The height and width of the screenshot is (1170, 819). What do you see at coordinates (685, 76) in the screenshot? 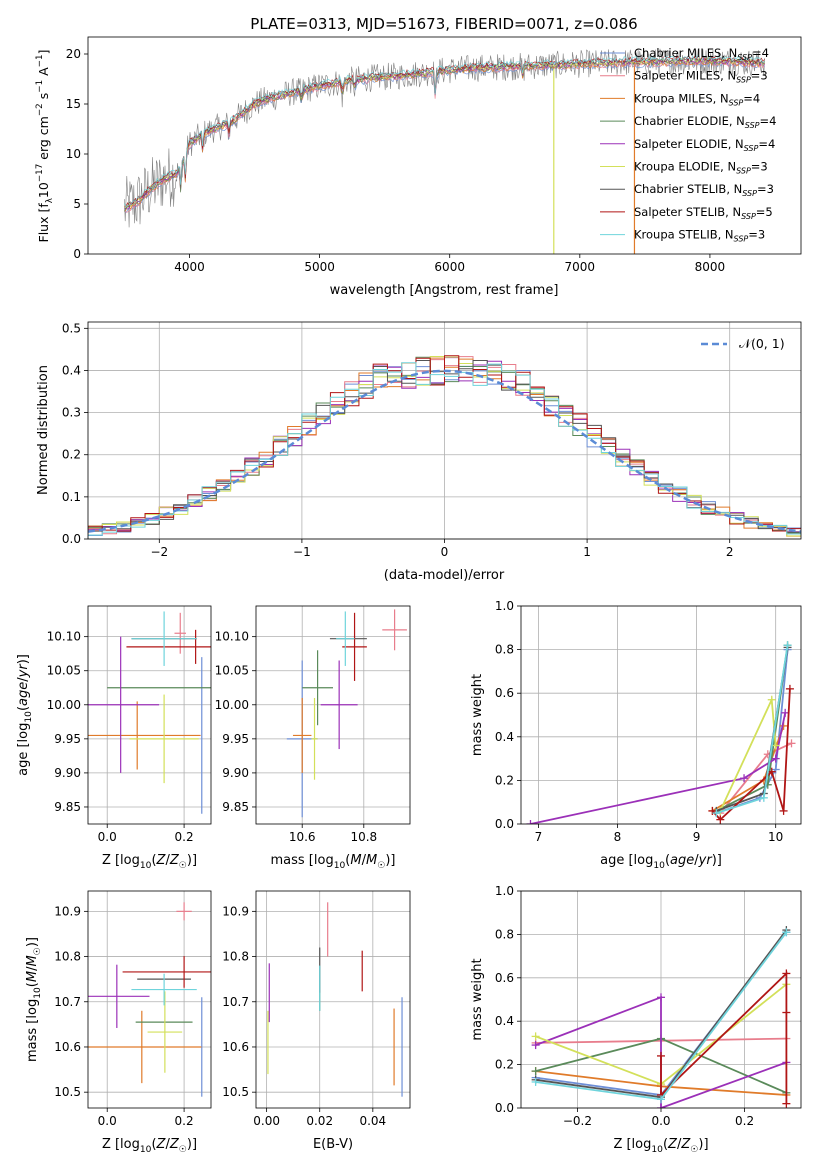
I see `legend-label-part: Salpeter MILES, N` at bounding box center [685, 76].